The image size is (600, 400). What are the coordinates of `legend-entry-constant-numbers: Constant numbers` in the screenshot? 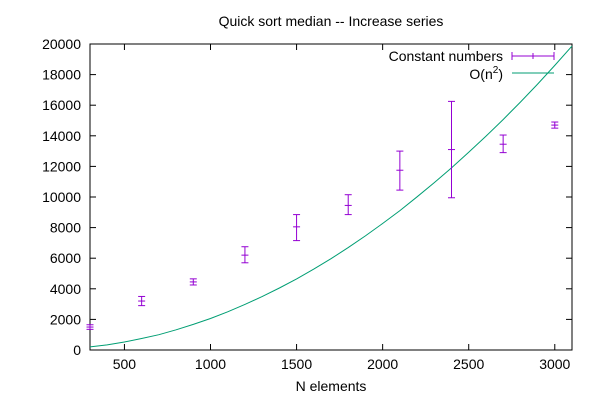 It's located at (472, 56).